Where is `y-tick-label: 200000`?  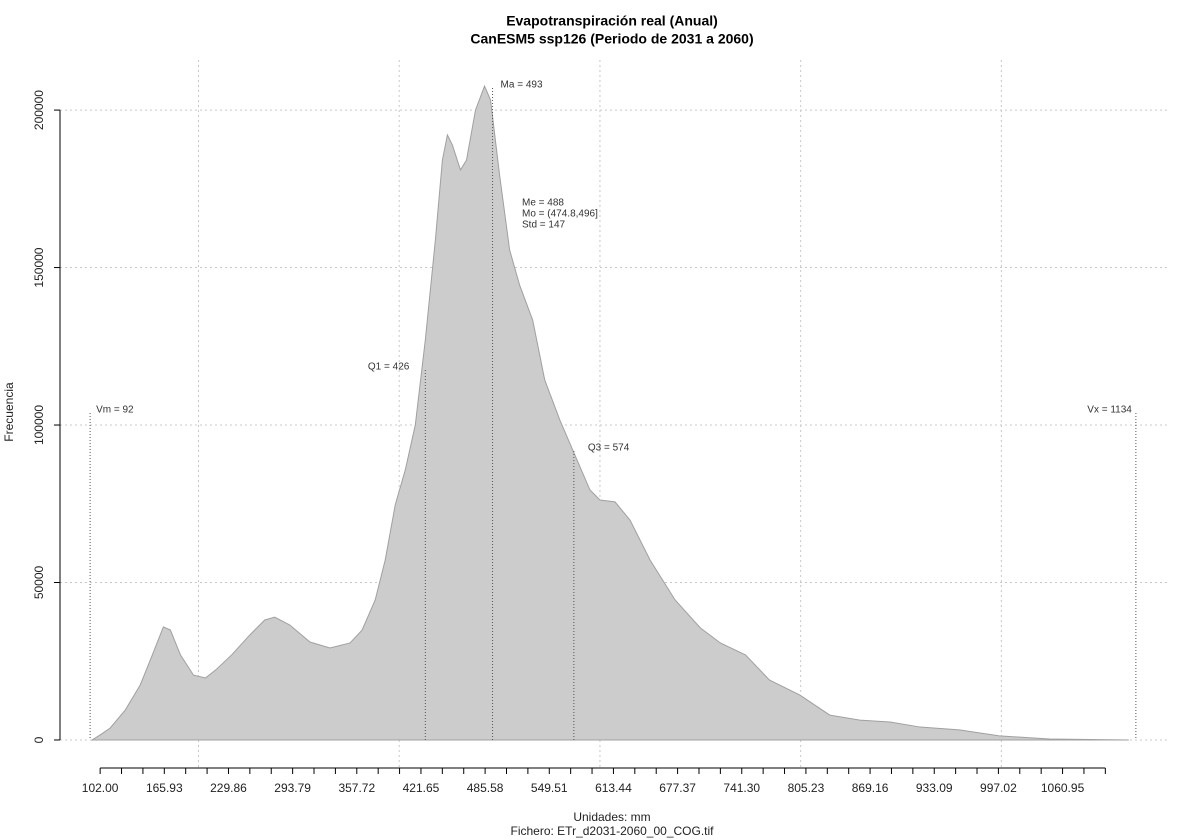 y-tick-label: 200000 is located at coordinates (39, 110).